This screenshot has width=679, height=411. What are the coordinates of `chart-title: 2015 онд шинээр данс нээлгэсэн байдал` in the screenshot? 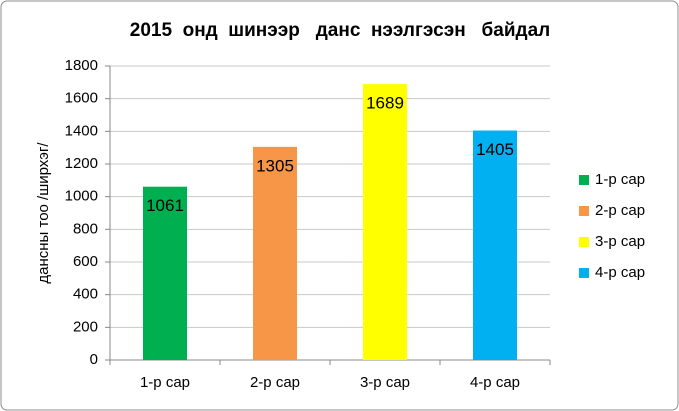 It's located at (340, 30).